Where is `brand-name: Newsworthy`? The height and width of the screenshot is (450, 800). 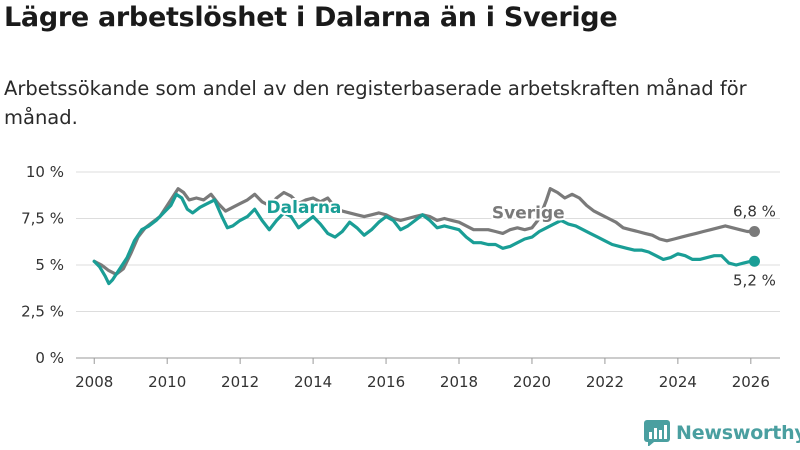
brand-name: Newsworthy is located at coordinates (738, 433).